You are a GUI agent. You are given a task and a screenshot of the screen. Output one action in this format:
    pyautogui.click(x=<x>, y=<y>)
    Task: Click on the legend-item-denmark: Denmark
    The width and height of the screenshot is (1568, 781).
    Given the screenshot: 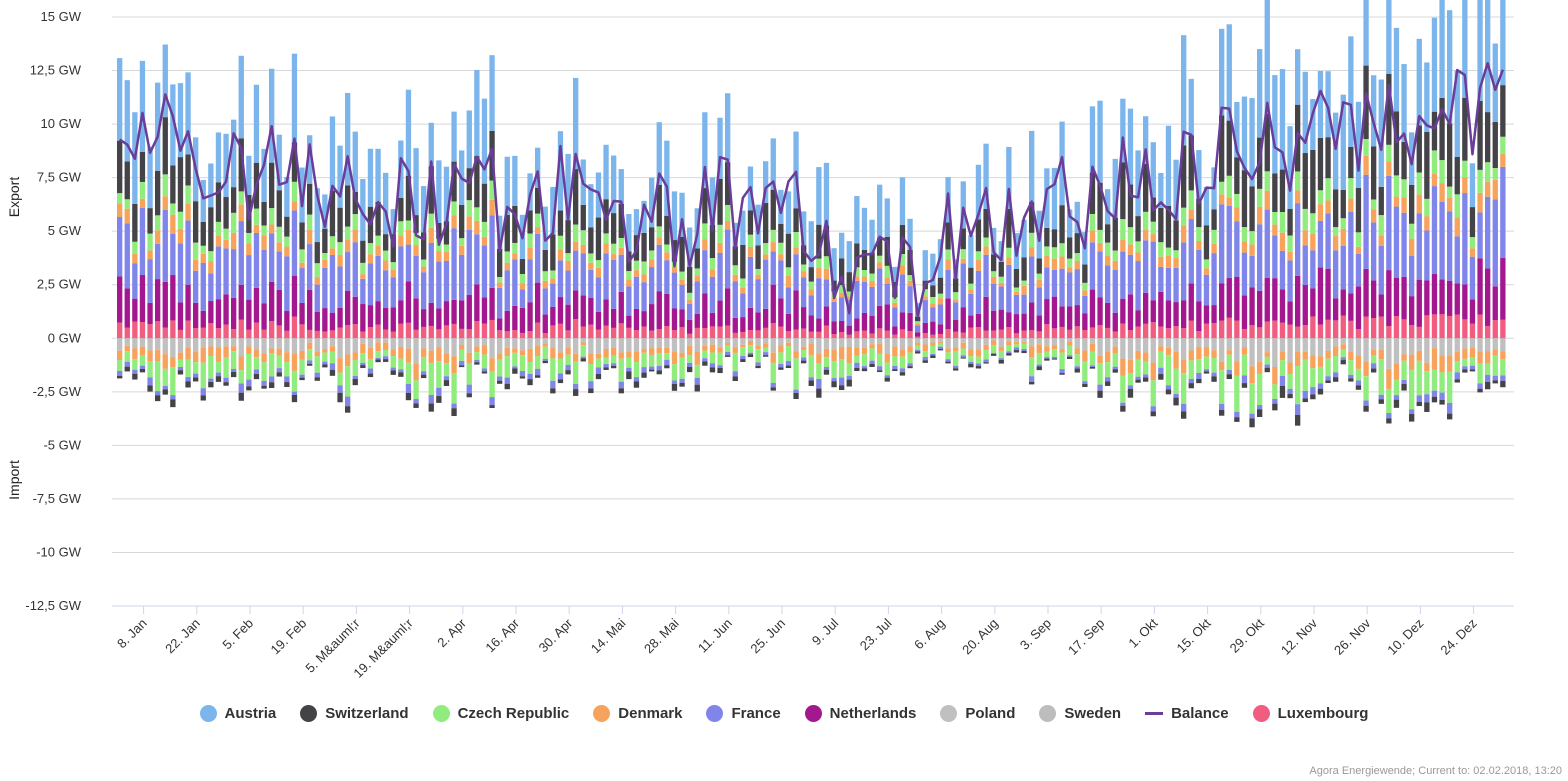 What is the action you would take?
    pyautogui.click(x=637, y=713)
    